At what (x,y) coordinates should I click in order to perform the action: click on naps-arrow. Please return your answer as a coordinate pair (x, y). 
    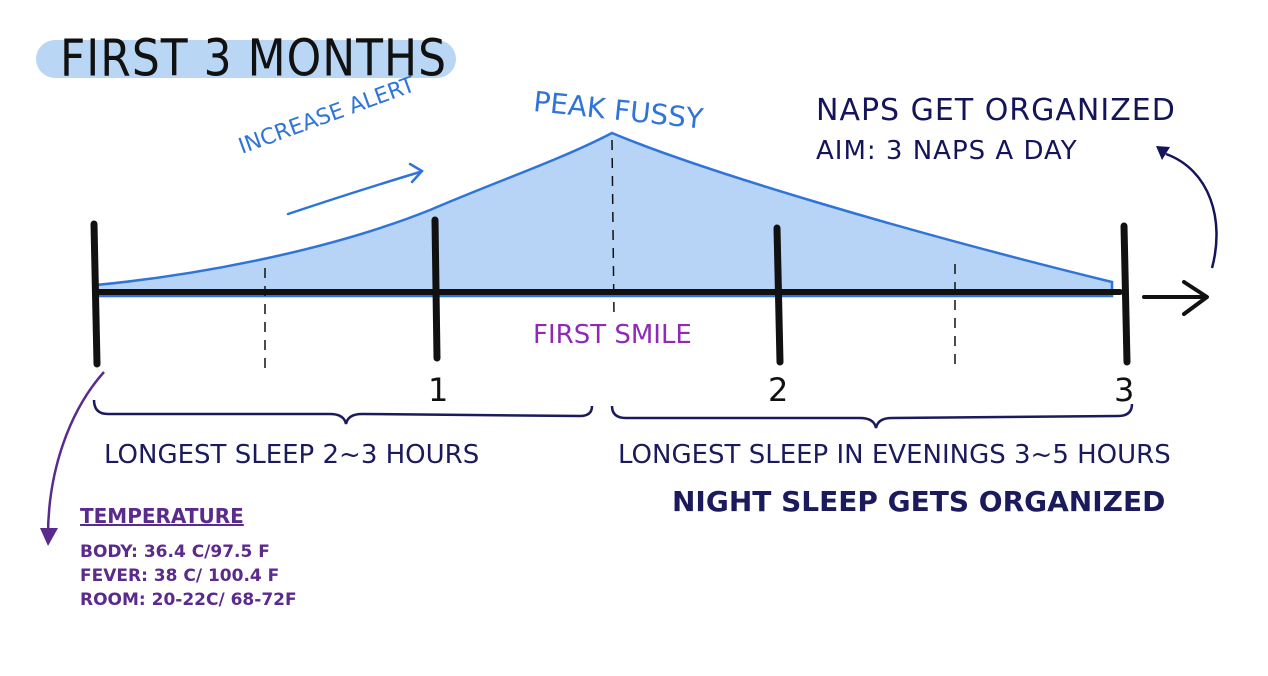
    Looking at the image, I should click on (1191, 210).